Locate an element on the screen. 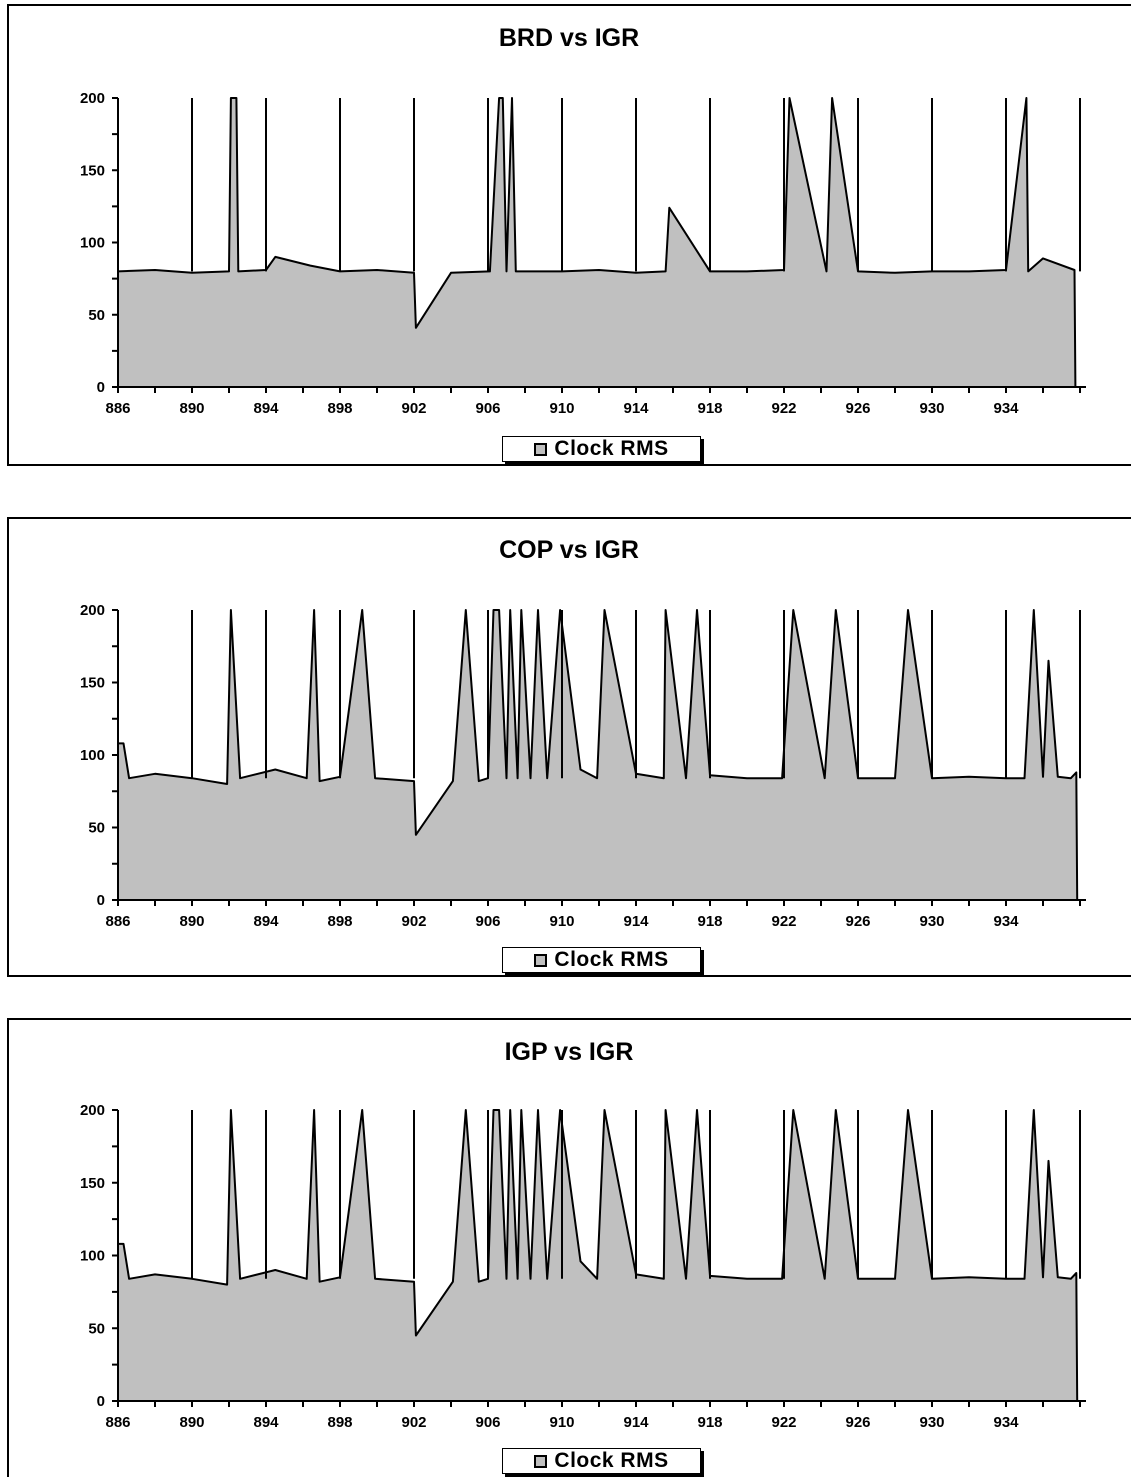  chart-title: BRD vs IGR is located at coordinates (569, 38).